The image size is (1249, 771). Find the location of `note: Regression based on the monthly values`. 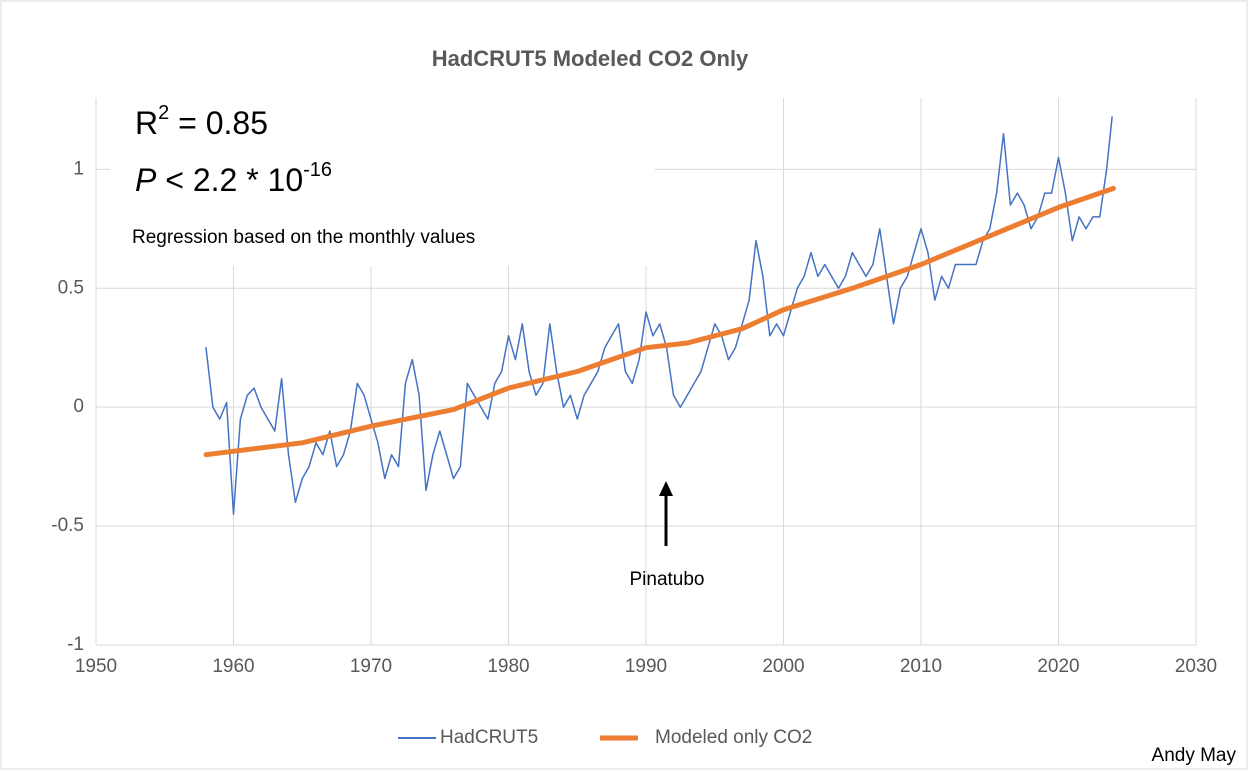

note: Regression based on the monthly values is located at coordinates (303, 237).